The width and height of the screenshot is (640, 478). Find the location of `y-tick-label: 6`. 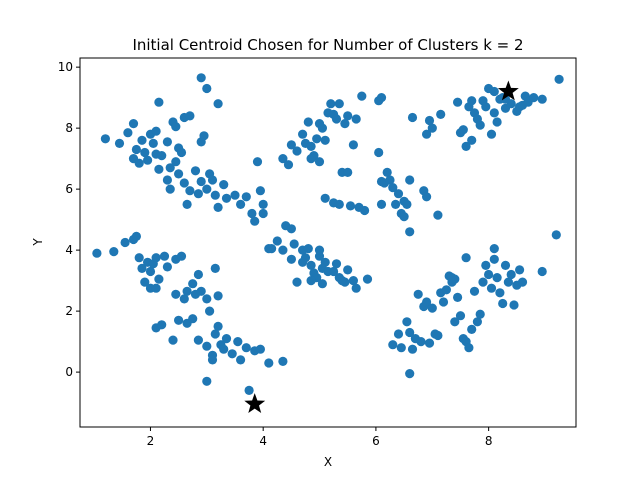

y-tick-label: 6 is located at coordinates (69, 189).